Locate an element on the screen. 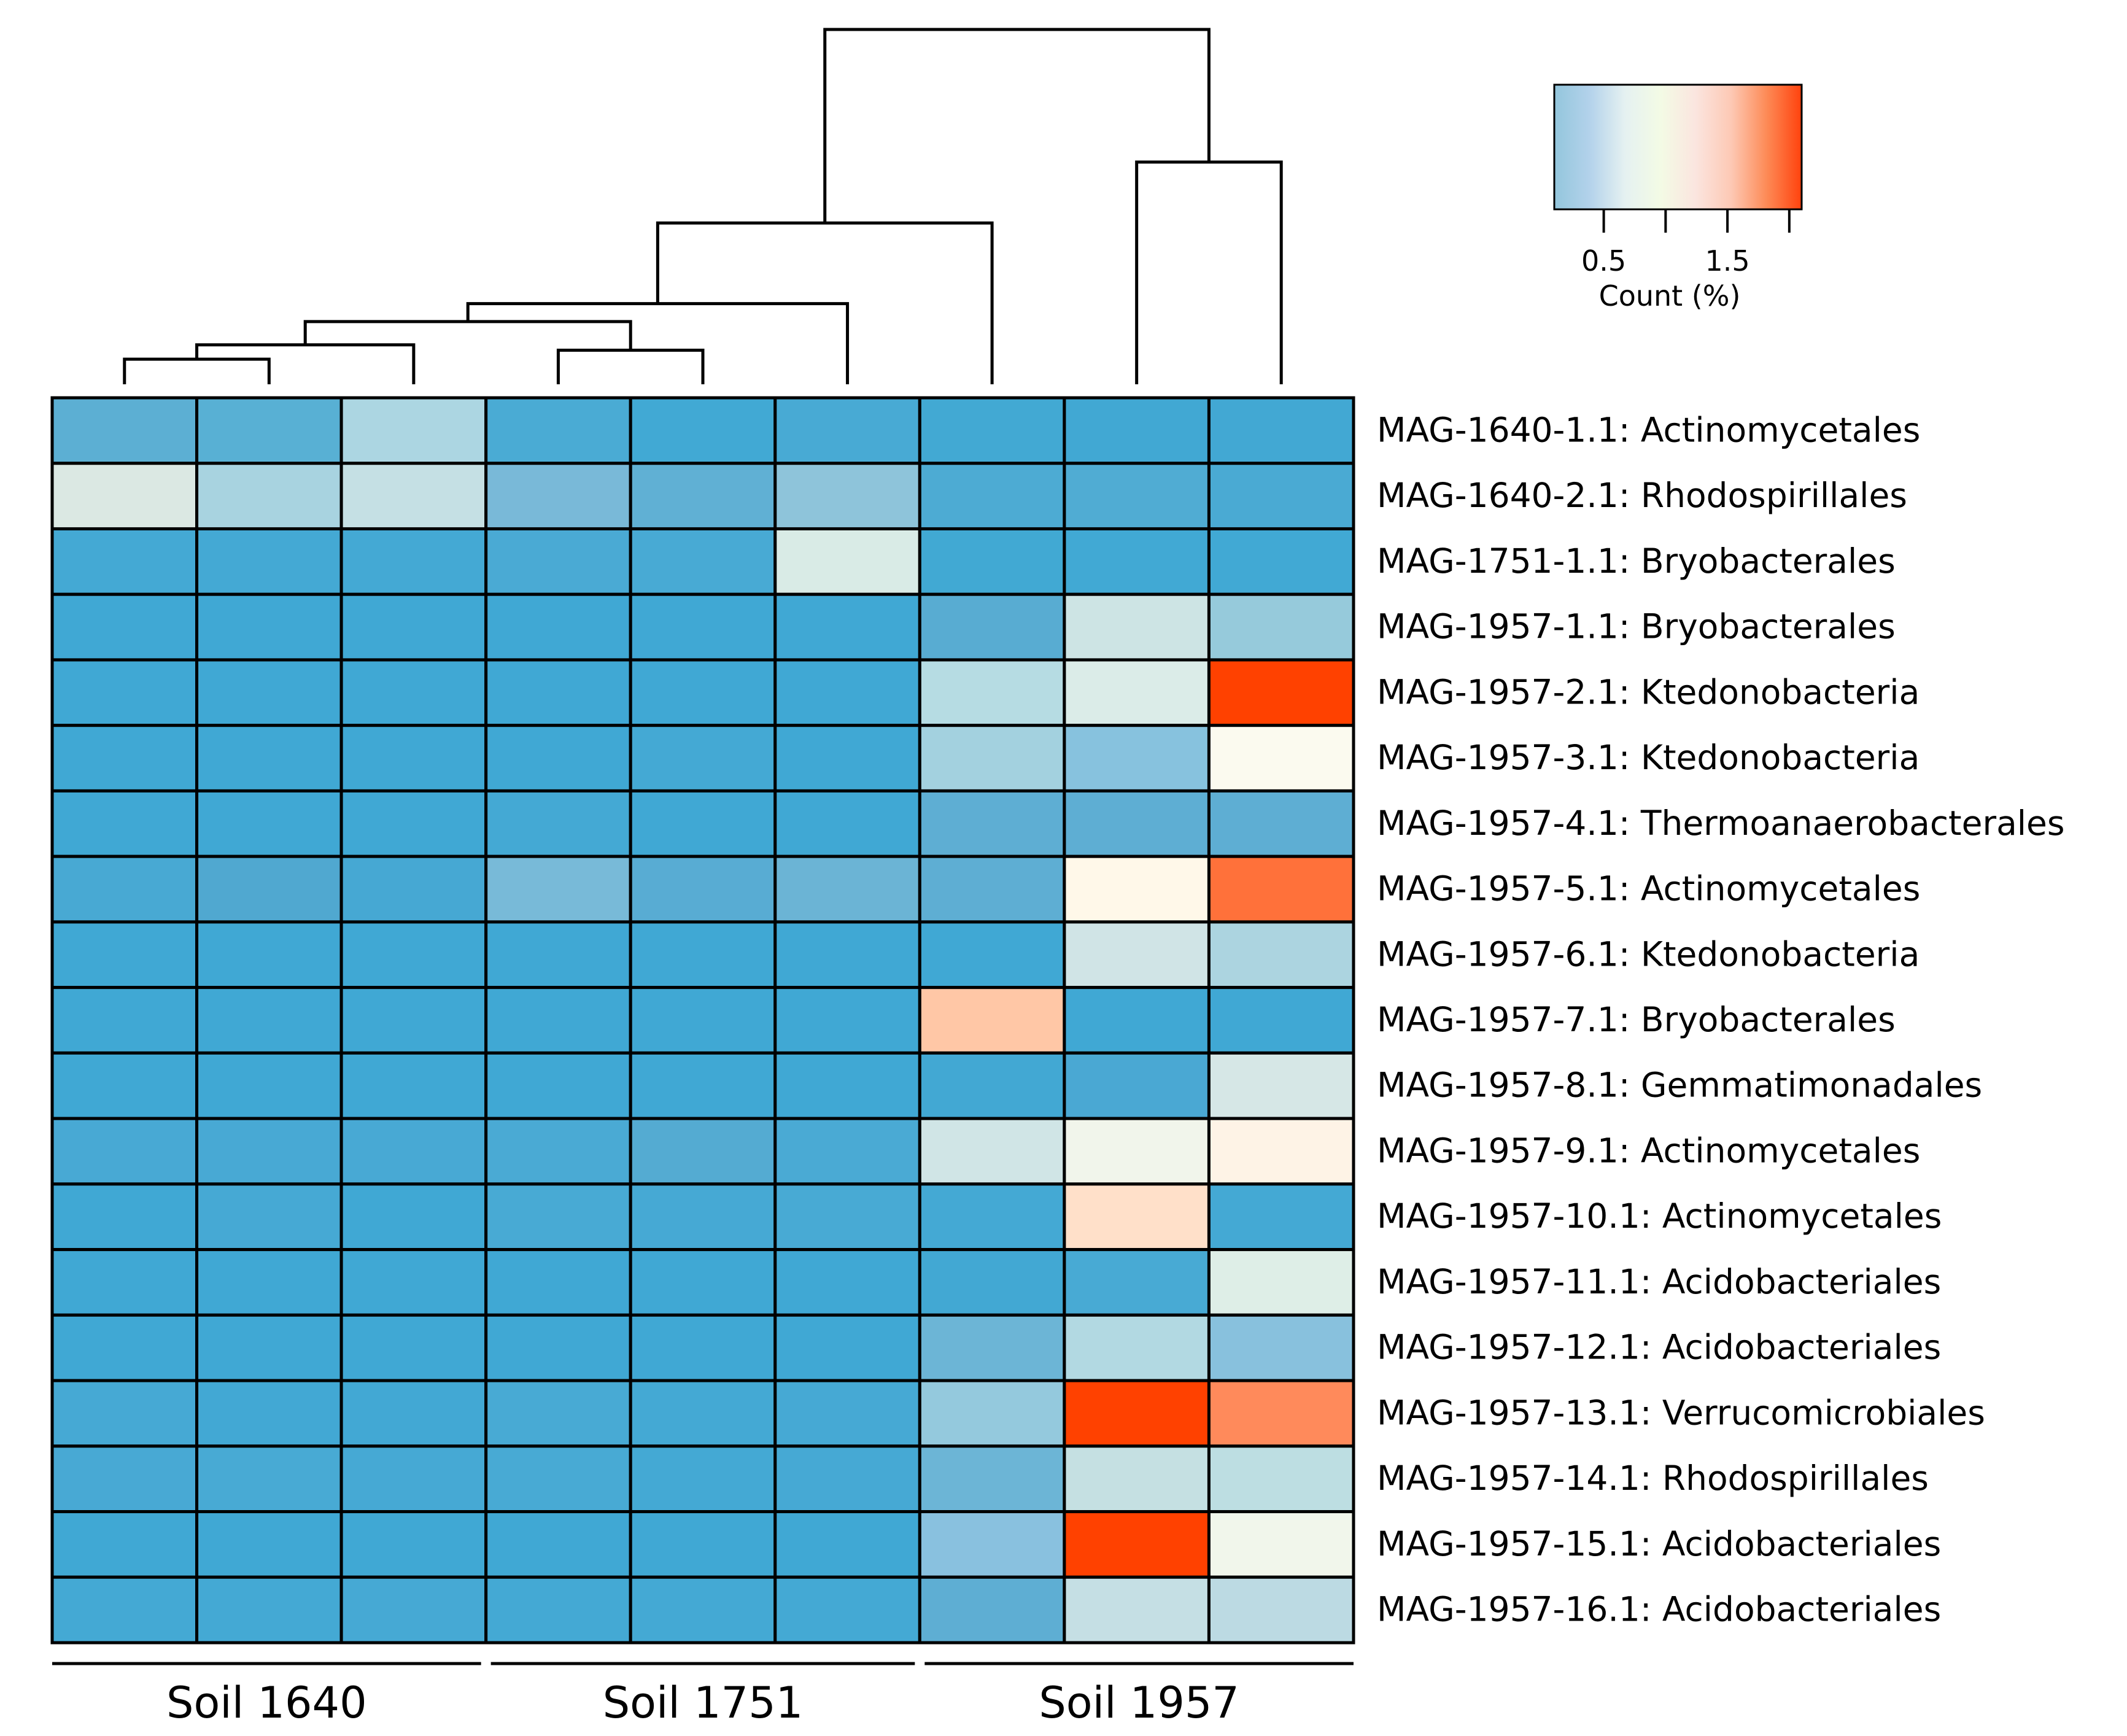  group-annotations: Soil 1640 Soil 1751 Soil 1957 is located at coordinates (703, 1695).